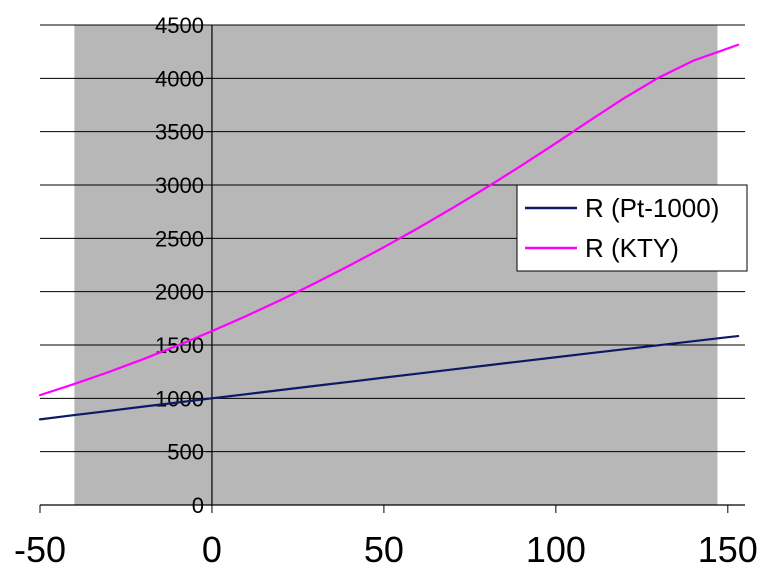 The image size is (780, 580). Describe the element at coordinates (556, 549) in the screenshot. I see `x-tick-label: 100` at that location.